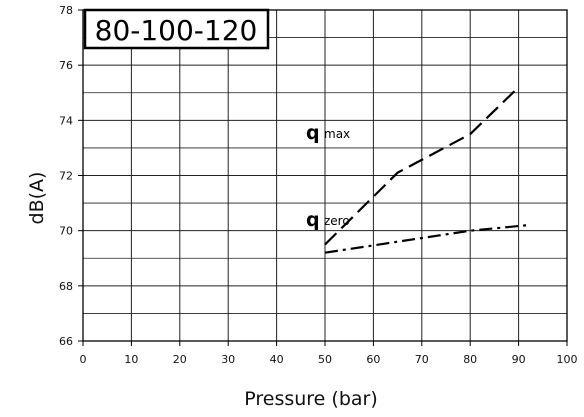 The width and height of the screenshot is (584, 417). I want to click on series-label-qmax: q max, so click(328, 133).